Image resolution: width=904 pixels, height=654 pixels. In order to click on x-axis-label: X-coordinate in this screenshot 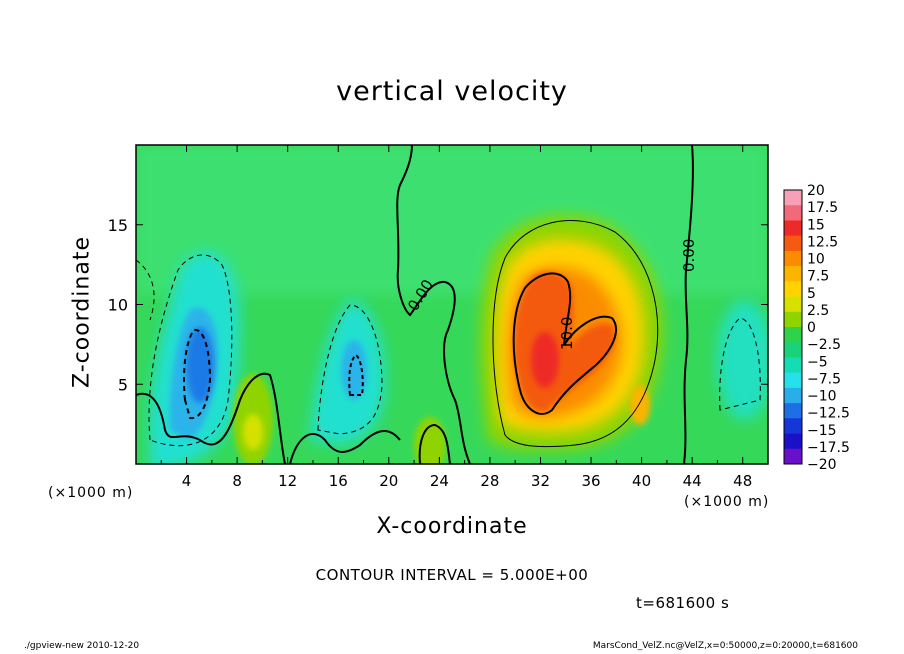, I will do `click(452, 526)`.